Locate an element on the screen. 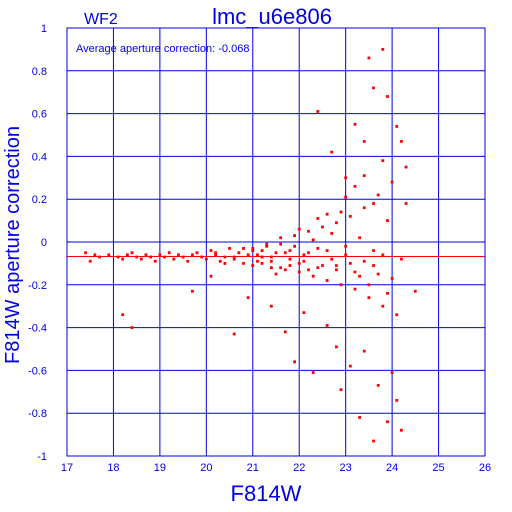 The image size is (512, 512). x-tick-label: 24 is located at coordinates (392, 468).